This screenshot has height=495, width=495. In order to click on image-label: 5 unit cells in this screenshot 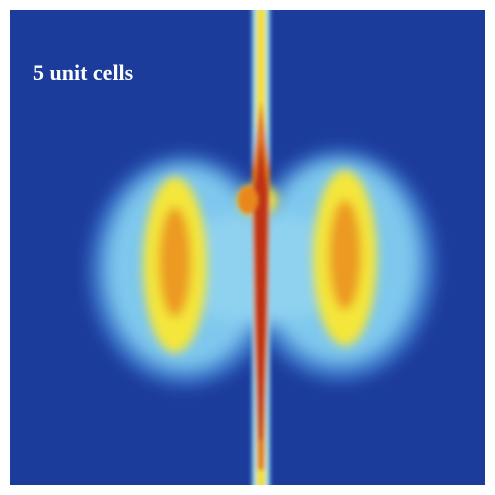, I will do `click(83, 72)`.